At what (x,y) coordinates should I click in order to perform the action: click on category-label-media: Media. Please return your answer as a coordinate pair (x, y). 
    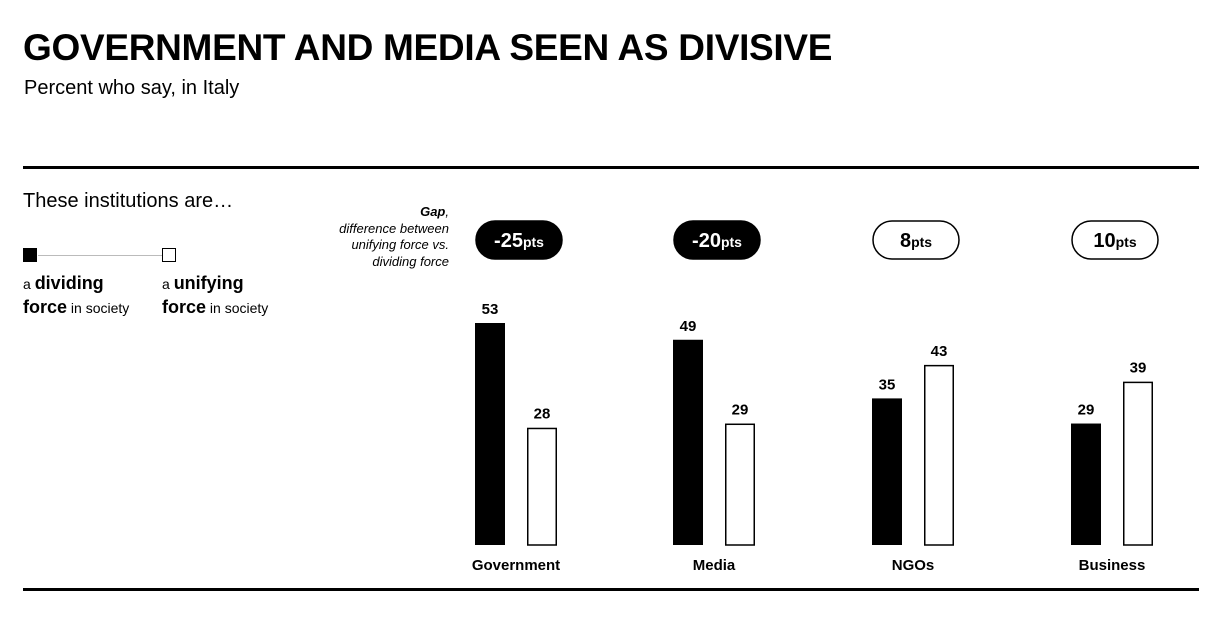
    Looking at the image, I should click on (714, 565).